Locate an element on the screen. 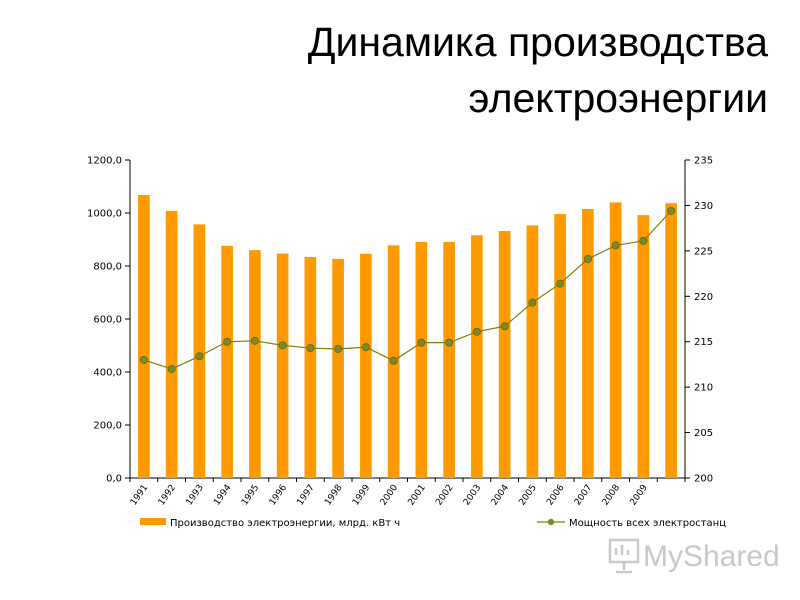 The width and height of the screenshot is (800, 600). x-tick-label: 2002 is located at coordinates (444, 495).